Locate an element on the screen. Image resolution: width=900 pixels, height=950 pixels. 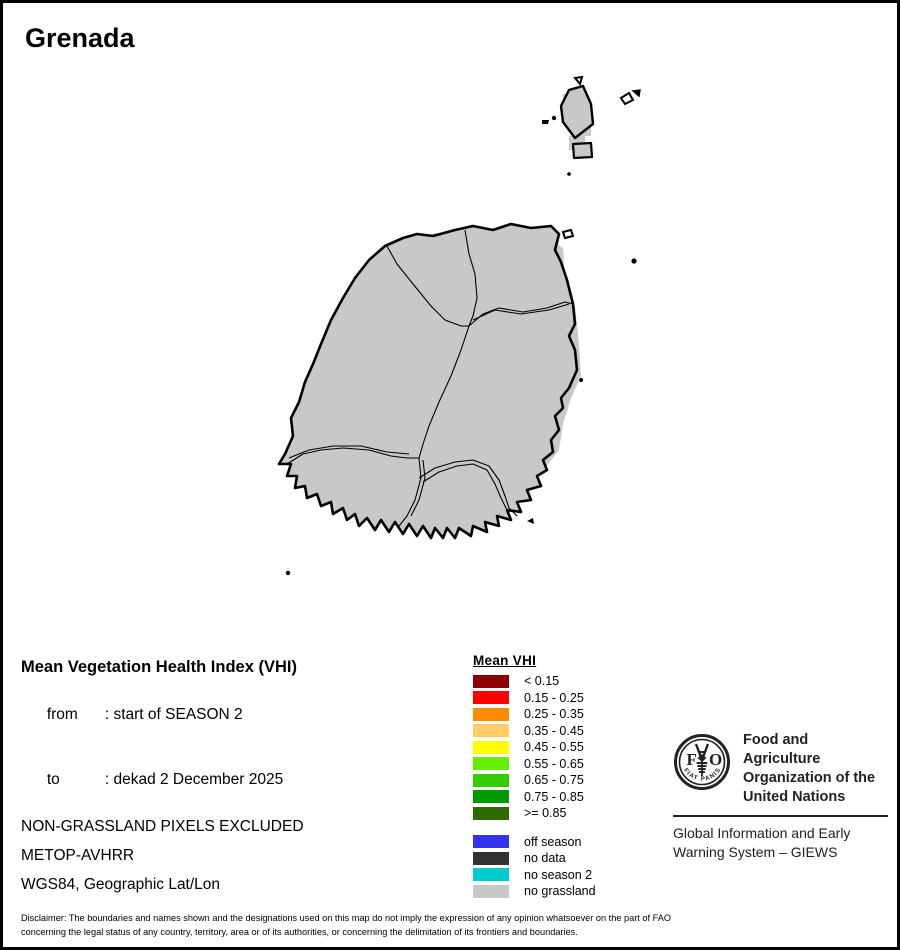
map-feature-main-island is located at coordinates (428, 381).